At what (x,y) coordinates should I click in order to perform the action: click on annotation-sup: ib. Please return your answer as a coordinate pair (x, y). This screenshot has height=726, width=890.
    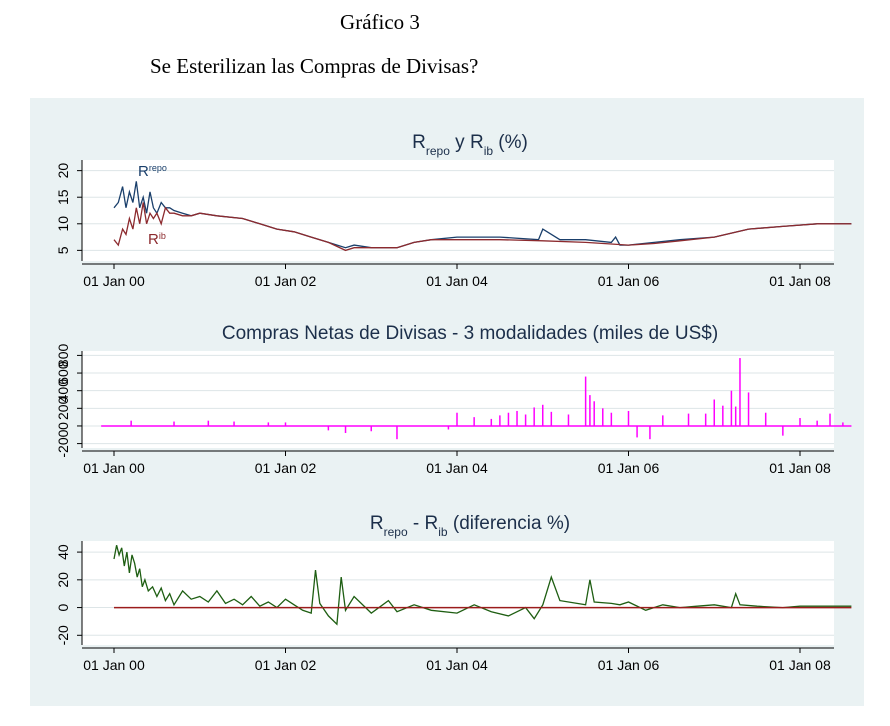
    Looking at the image, I should click on (162, 236).